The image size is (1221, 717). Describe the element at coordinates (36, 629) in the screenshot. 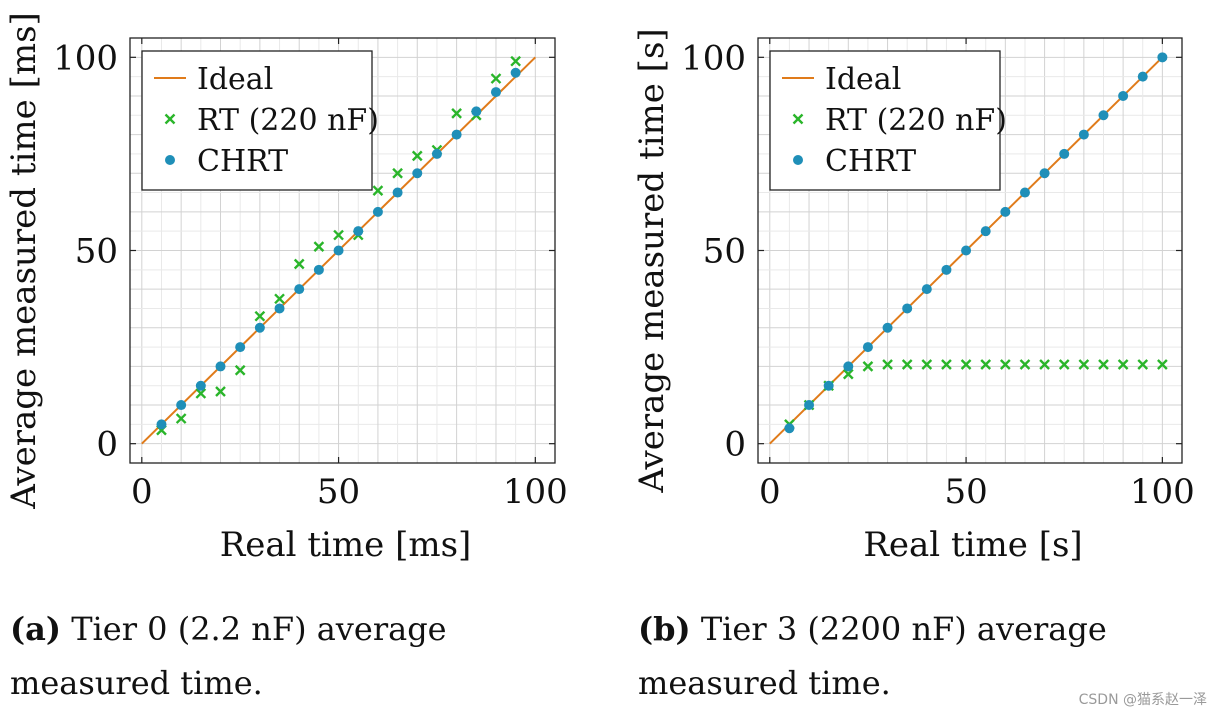

I see `caption-a-label: (a)` at that location.